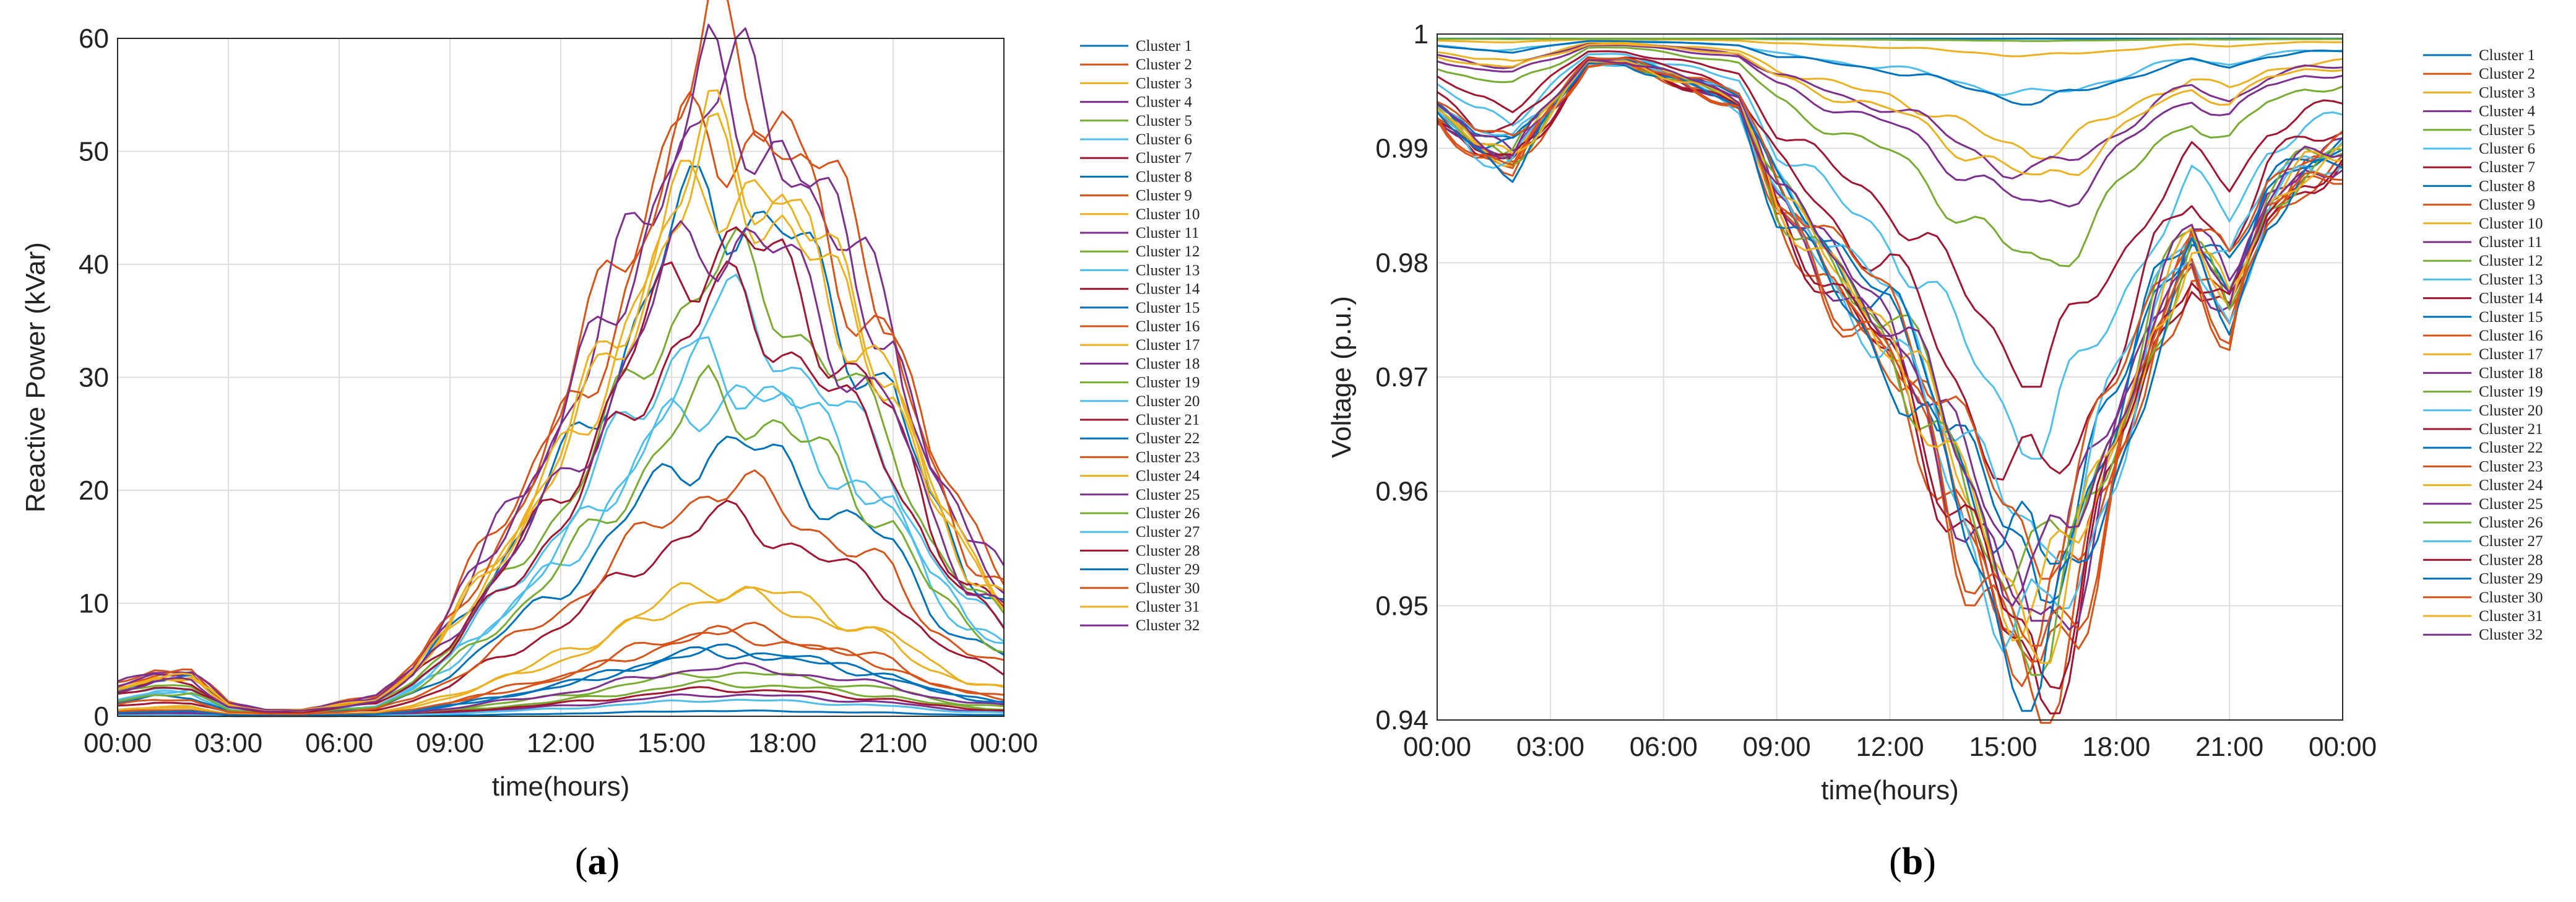 The width and height of the screenshot is (2576, 902). I want to click on legend-label: Cluster 19, so click(1167, 383).